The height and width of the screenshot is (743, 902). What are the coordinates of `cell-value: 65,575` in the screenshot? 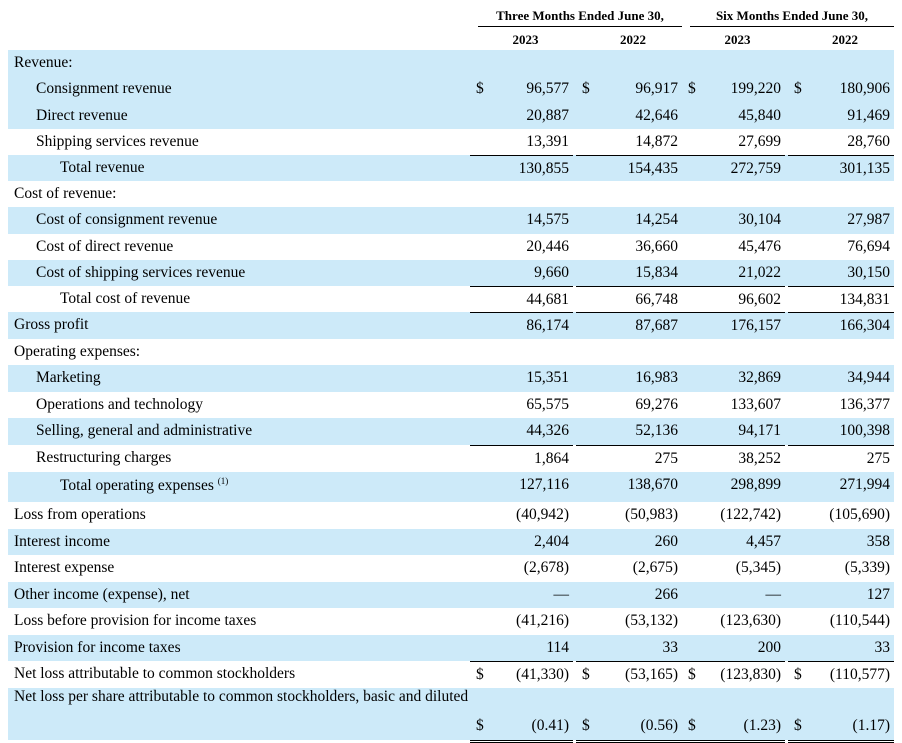 It's located at (547, 404).